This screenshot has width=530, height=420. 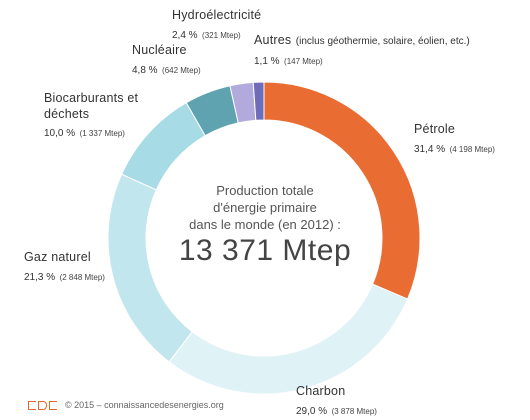 What do you see at coordinates (217, 15) in the screenshot?
I see `slice-name: Hydroélectricité` at bounding box center [217, 15].